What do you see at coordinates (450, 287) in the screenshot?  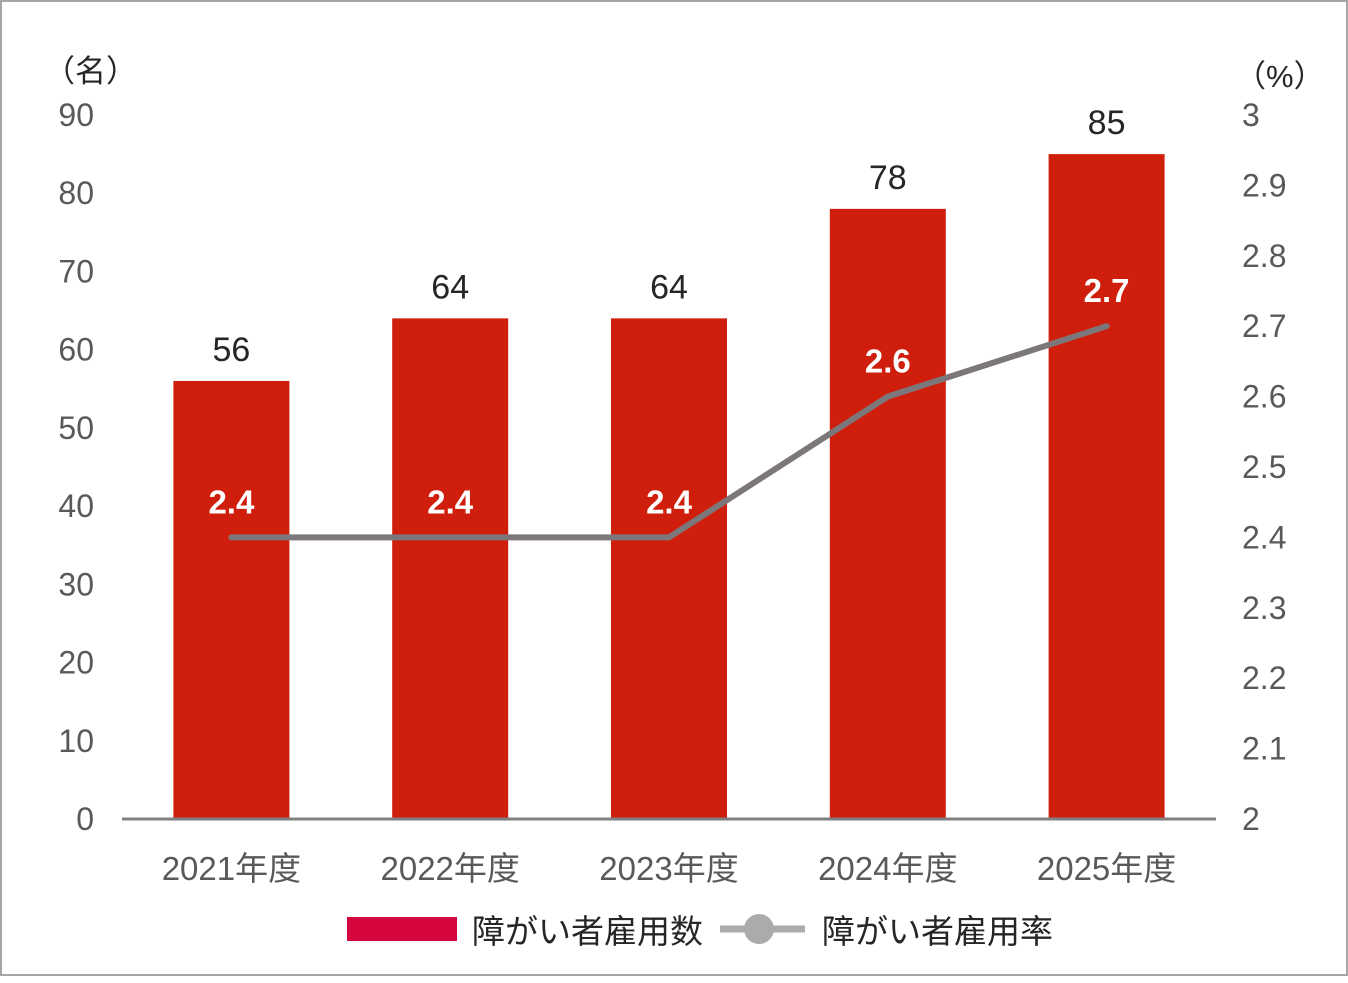 I see `bar-value-label-2022年度: 64` at bounding box center [450, 287].